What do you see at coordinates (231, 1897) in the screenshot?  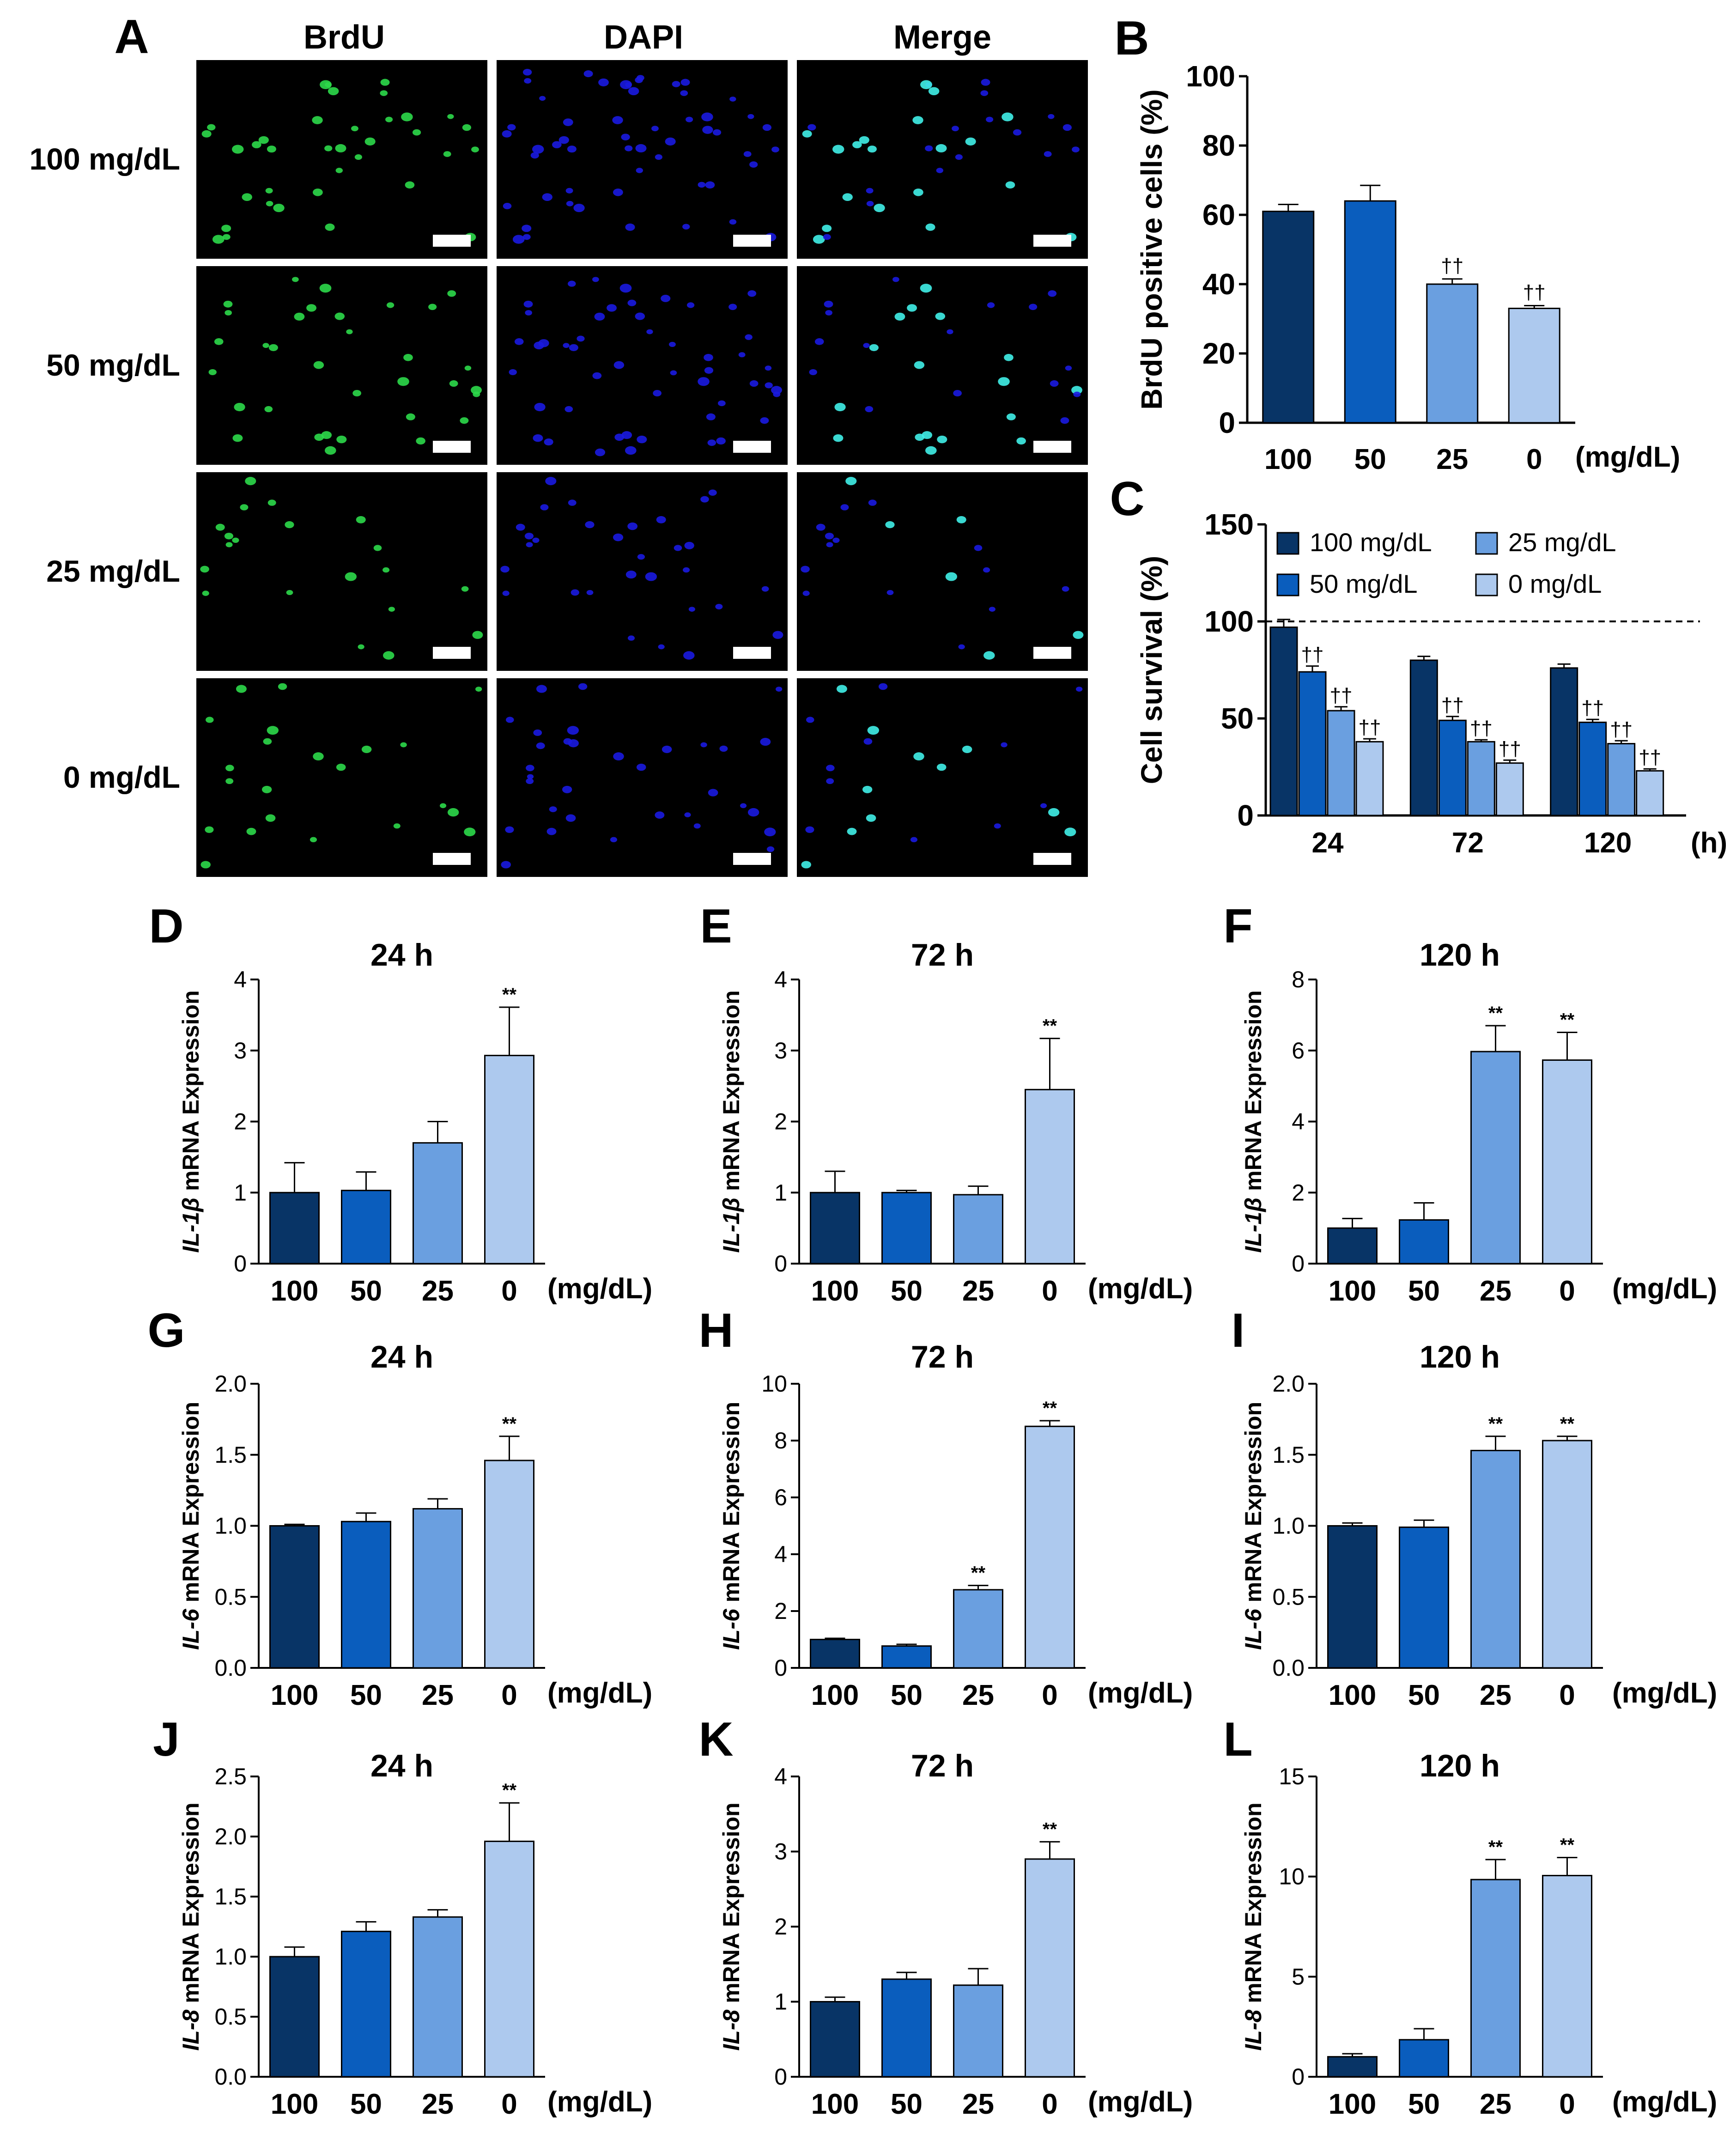 I see `y-tick-label: 1.5` at bounding box center [231, 1897].